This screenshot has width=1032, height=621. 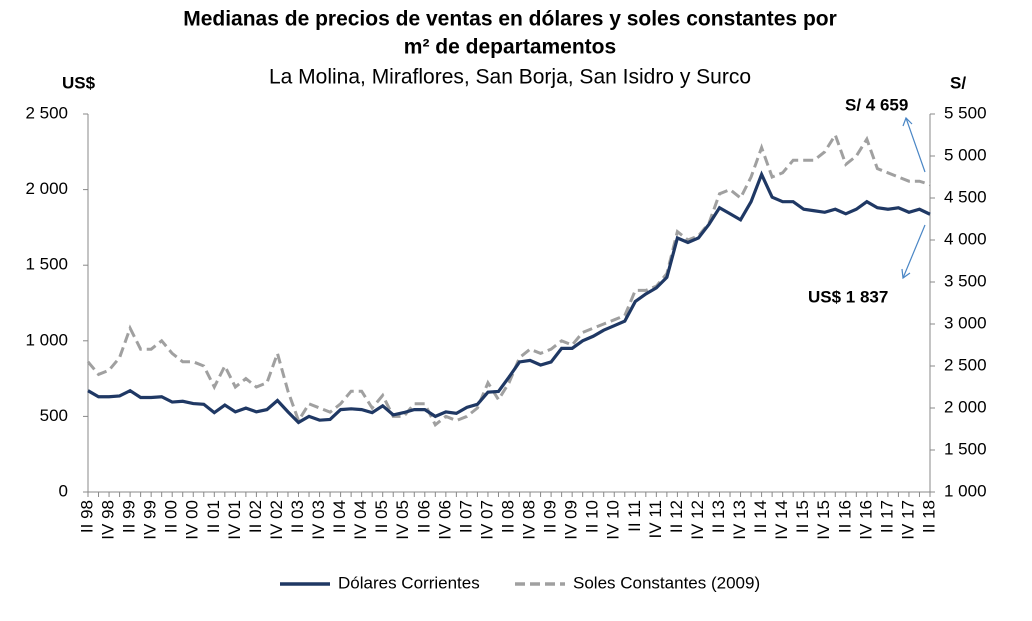 I want to click on annotation: US$ 1 837, so click(x=848, y=296).